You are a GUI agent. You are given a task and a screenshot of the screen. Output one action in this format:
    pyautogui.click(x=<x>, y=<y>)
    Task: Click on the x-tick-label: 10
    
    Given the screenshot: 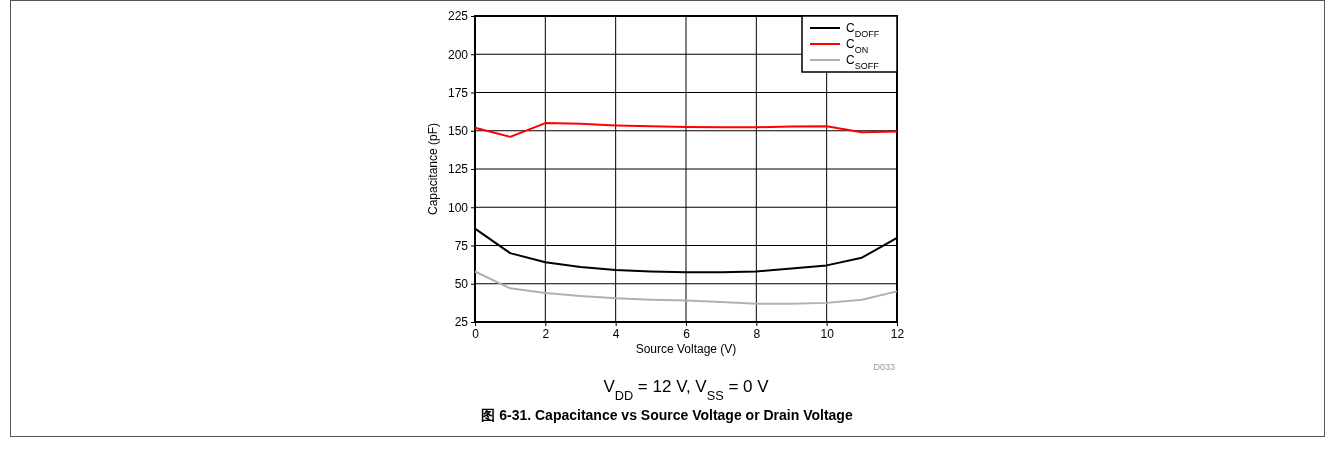 What is the action you would take?
    pyautogui.click(x=827, y=333)
    